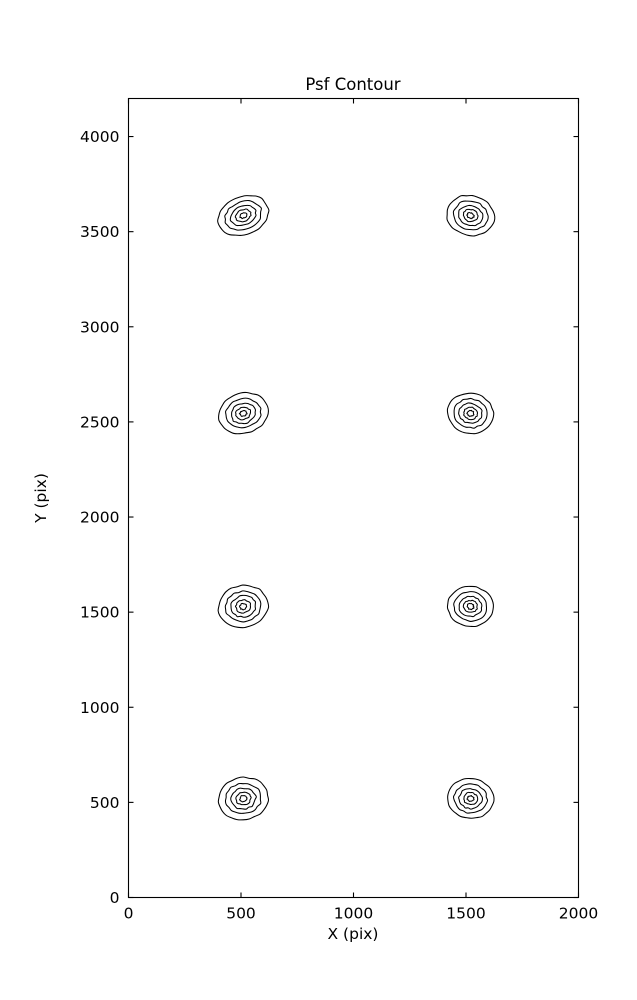 The width and height of the screenshot is (637, 1000). I want to click on psf-c1-r4, so click(243, 215).